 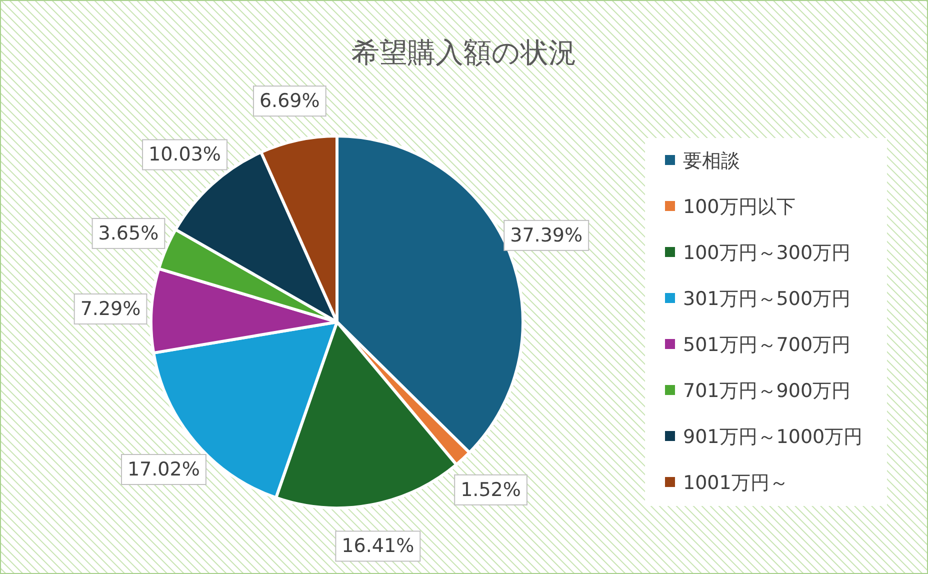 I want to click on legend-label: 301万円～500万円, so click(x=767, y=299).